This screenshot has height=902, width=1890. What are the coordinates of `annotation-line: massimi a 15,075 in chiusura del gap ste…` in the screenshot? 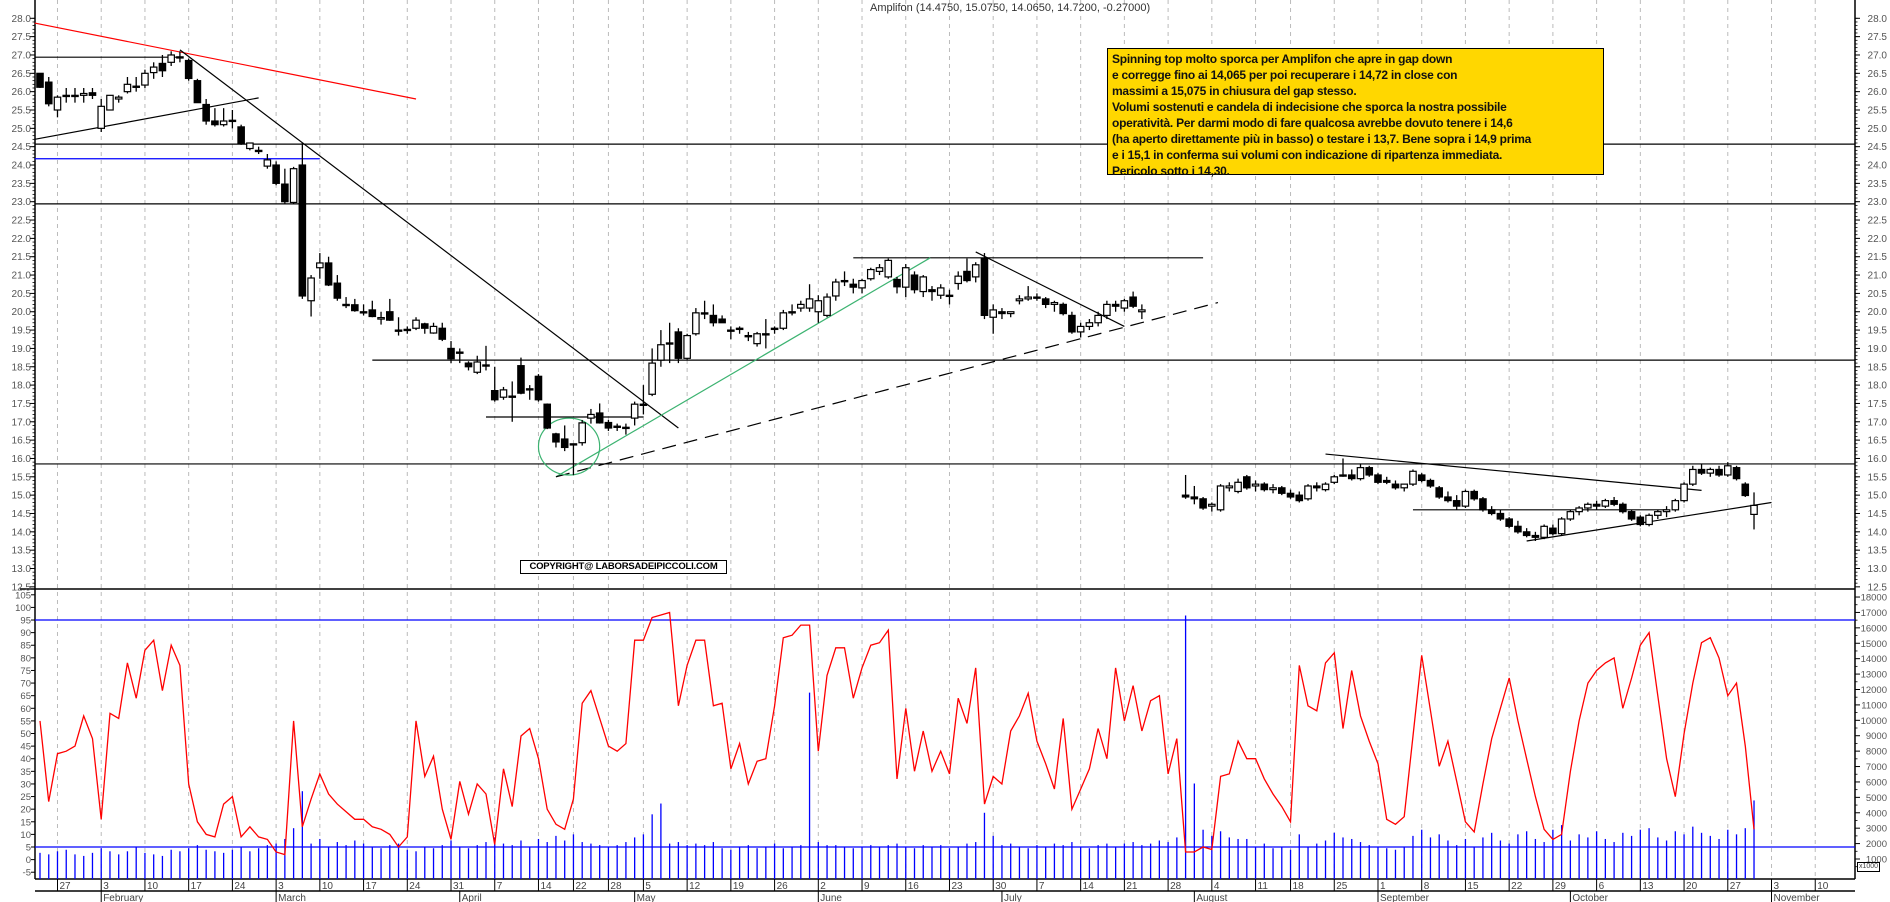 It's located at (1234, 91).